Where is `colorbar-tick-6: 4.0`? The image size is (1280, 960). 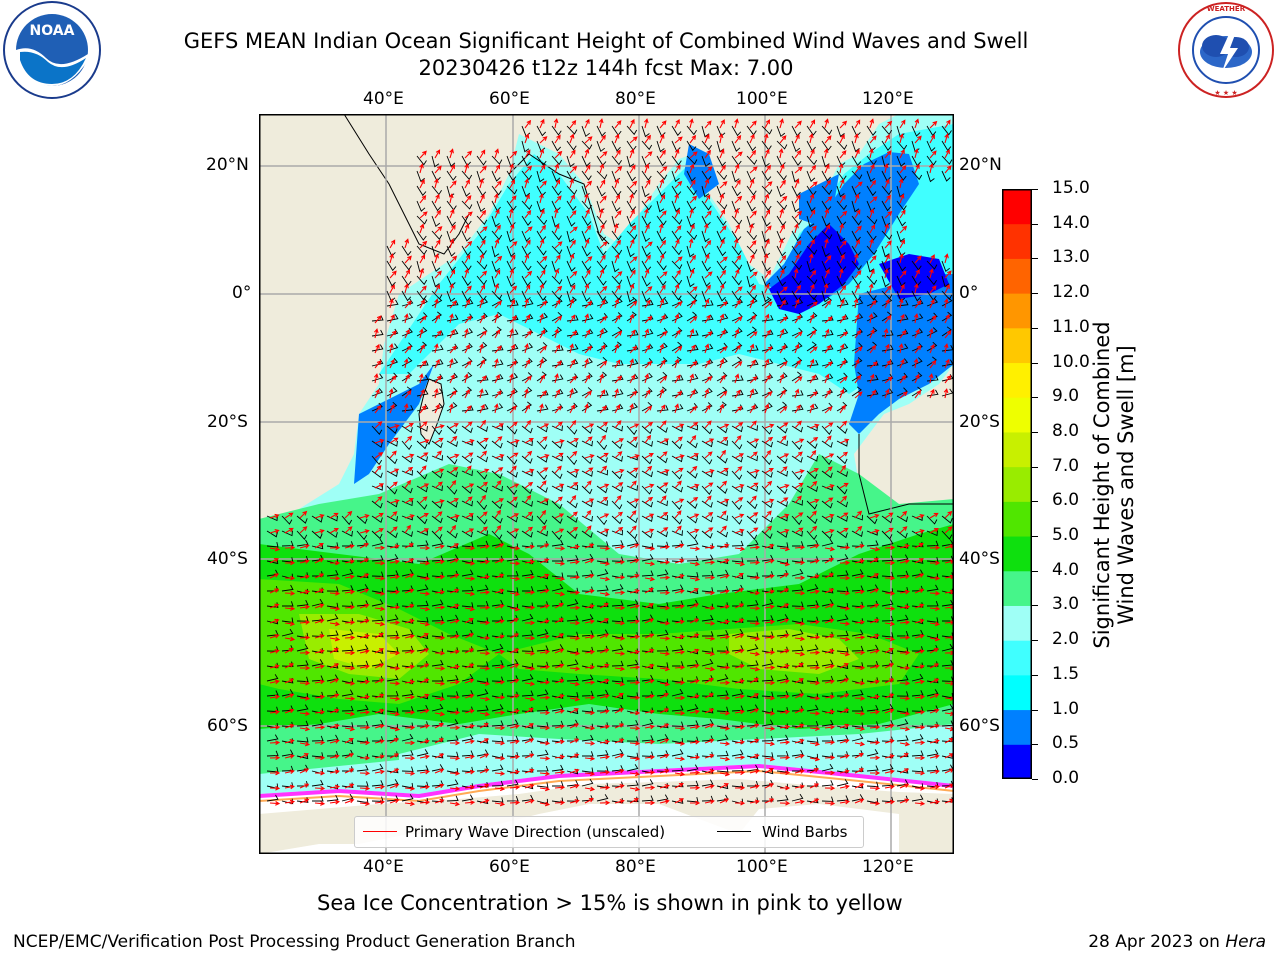
colorbar-tick-6: 4.0 is located at coordinates (1066, 569).